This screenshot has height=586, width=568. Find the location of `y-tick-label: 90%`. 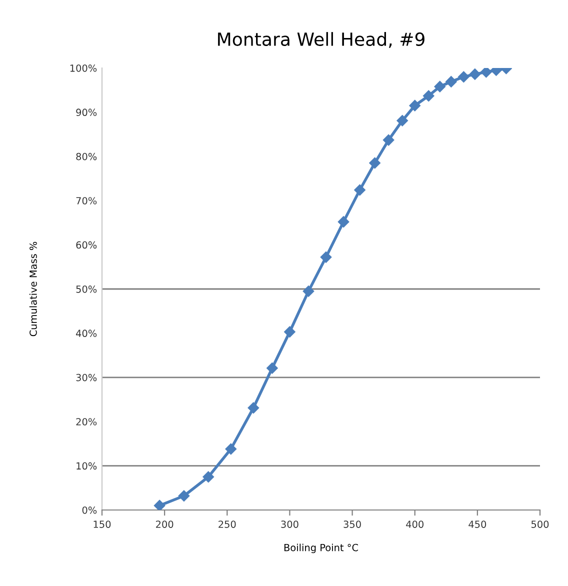

y-tick-label: 90% is located at coordinates (86, 112).